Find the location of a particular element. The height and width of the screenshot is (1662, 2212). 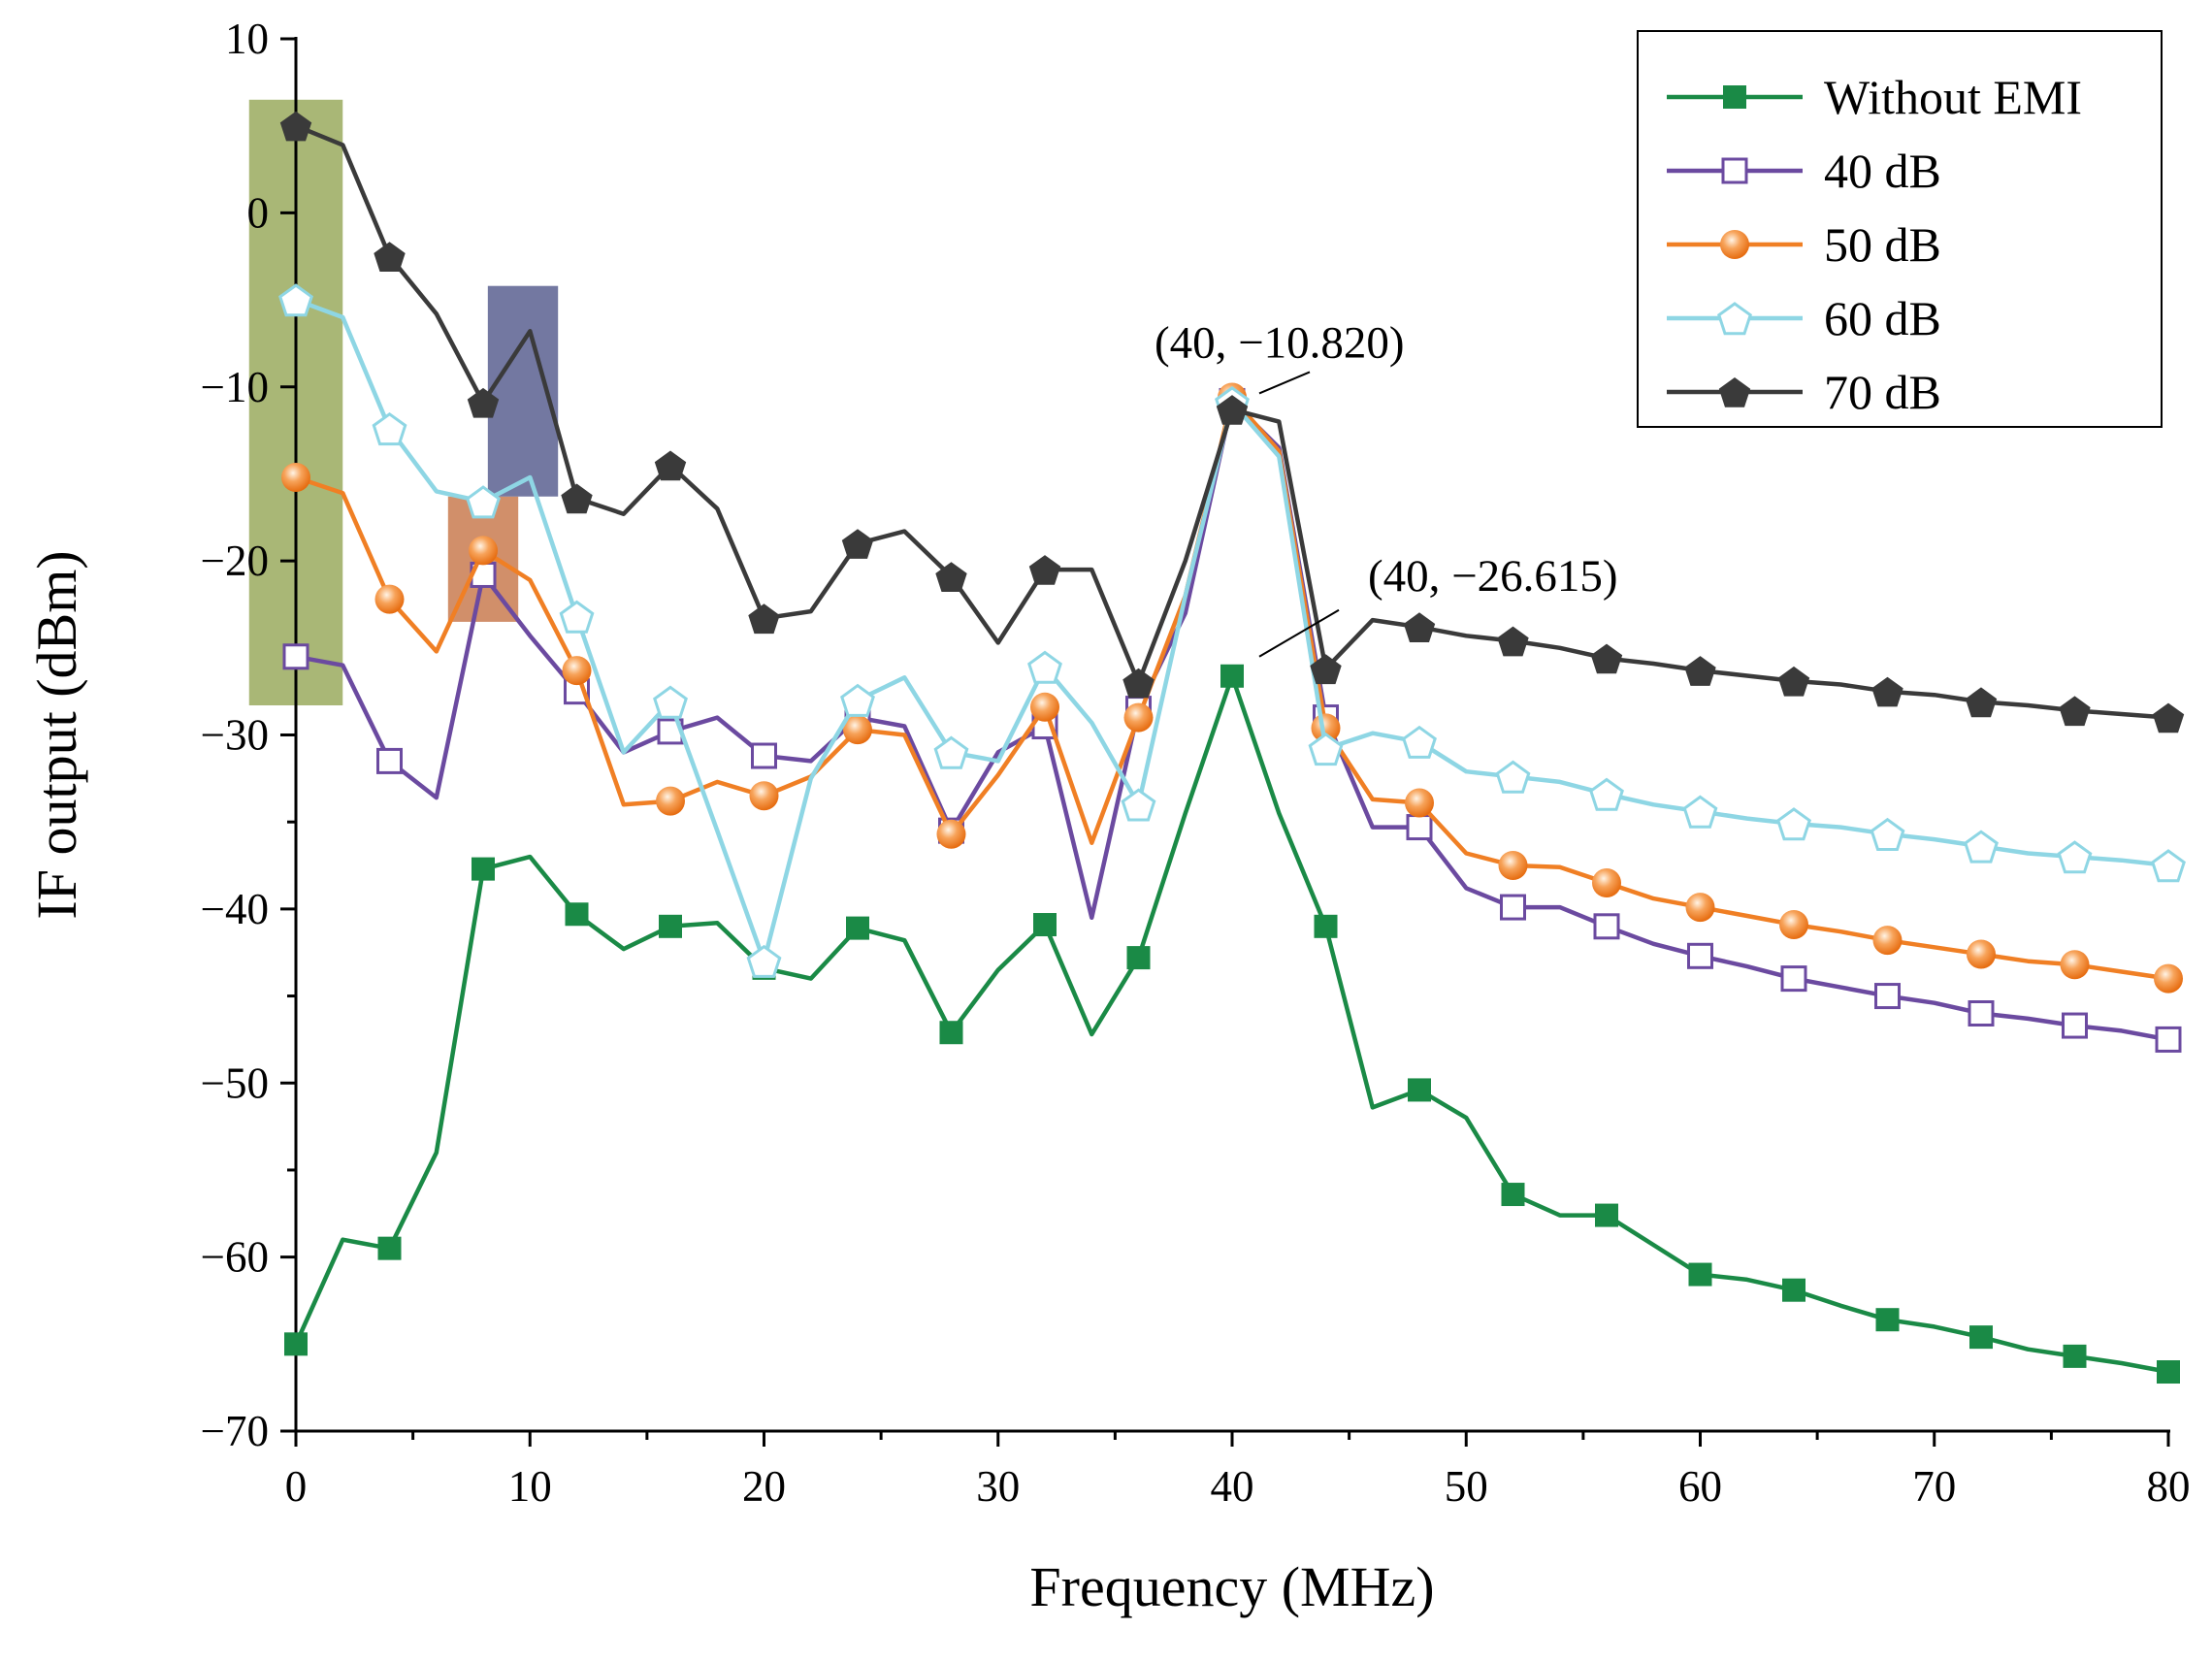

y-tick-label: −40 is located at coordinates (235, 909).